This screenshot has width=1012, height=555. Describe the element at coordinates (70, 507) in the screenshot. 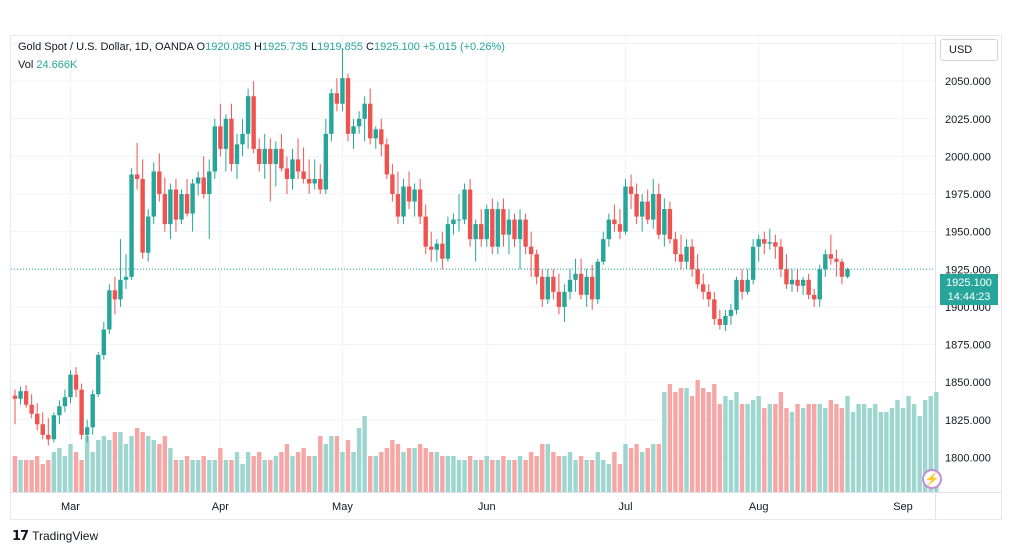

I see `x-tick-label: Mar` at that location.